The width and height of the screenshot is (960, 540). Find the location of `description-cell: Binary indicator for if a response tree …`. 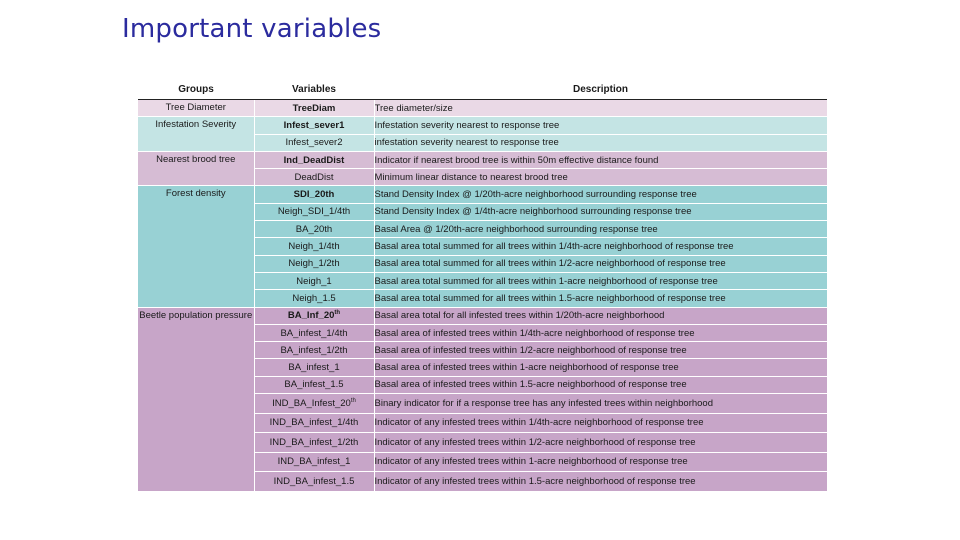

description-cell: Binary indicator for if a response tree … is located at coordinates (600, 403).